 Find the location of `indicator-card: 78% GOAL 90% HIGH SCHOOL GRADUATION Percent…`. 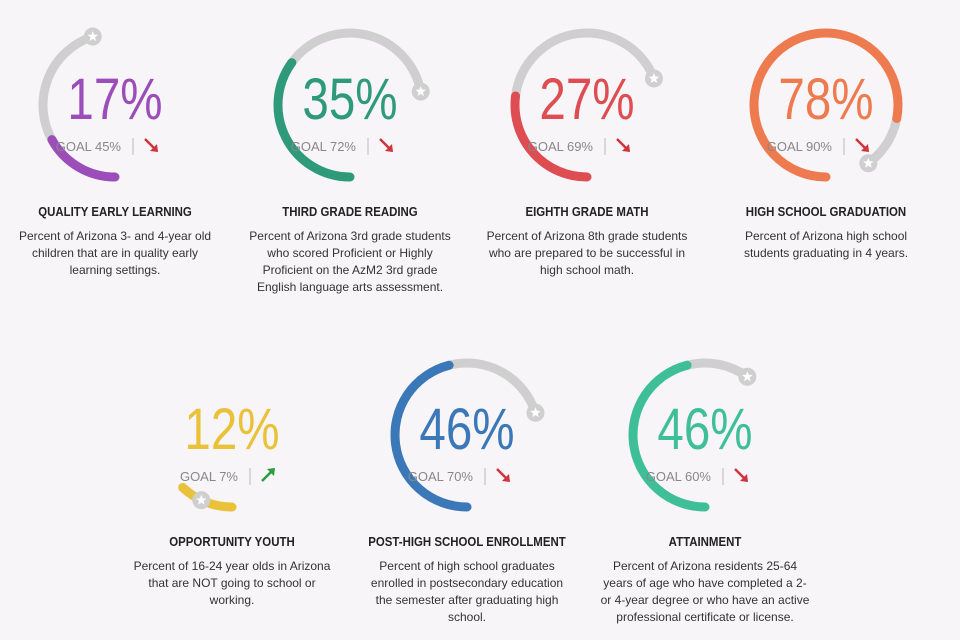

indicator-card: 78% GOAL 90% HIGH SCHOOL GRADUATION Percent… is located at coordinates (826, 160).